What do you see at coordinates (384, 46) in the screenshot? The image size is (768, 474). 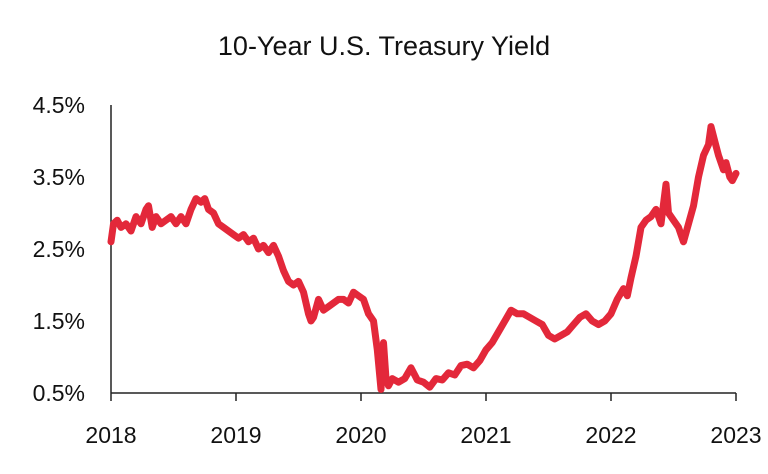 I see `chart-title: 10-Year U.S. Treasury Yield` at bounding box center [384, 46].